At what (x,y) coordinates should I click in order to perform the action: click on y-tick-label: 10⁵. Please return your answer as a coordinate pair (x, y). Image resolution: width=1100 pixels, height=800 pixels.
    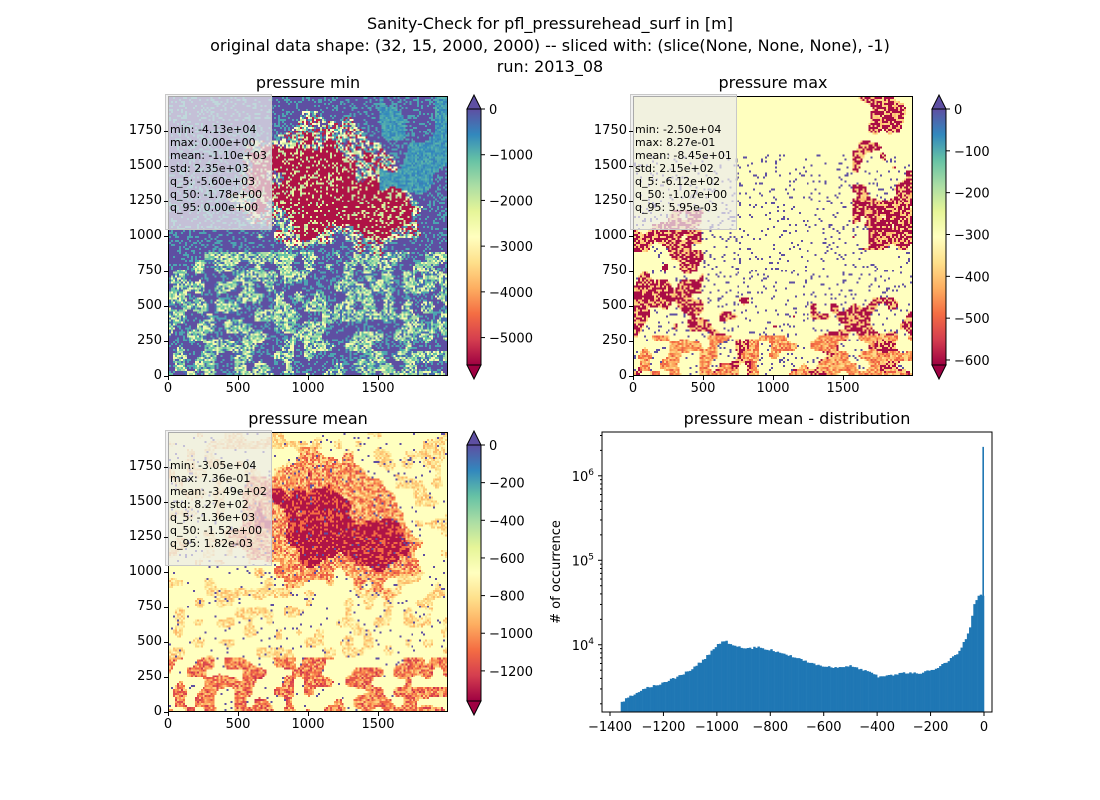
    Looking at the image, I should click on (583, 560).